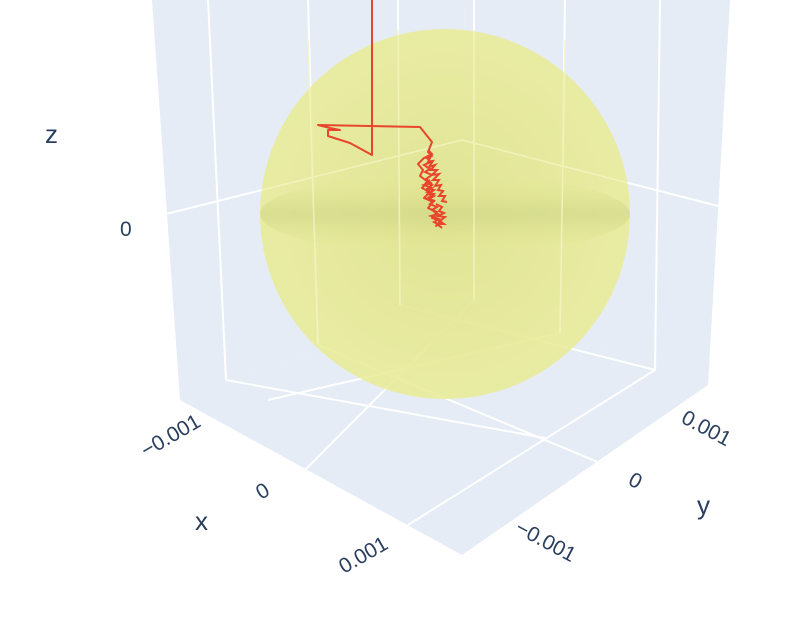 This screenshot has height=624, width=798. Describe the element at coordinates (171, 436) in the screenshot. I see `x-tick-label: −0.001` at that location.